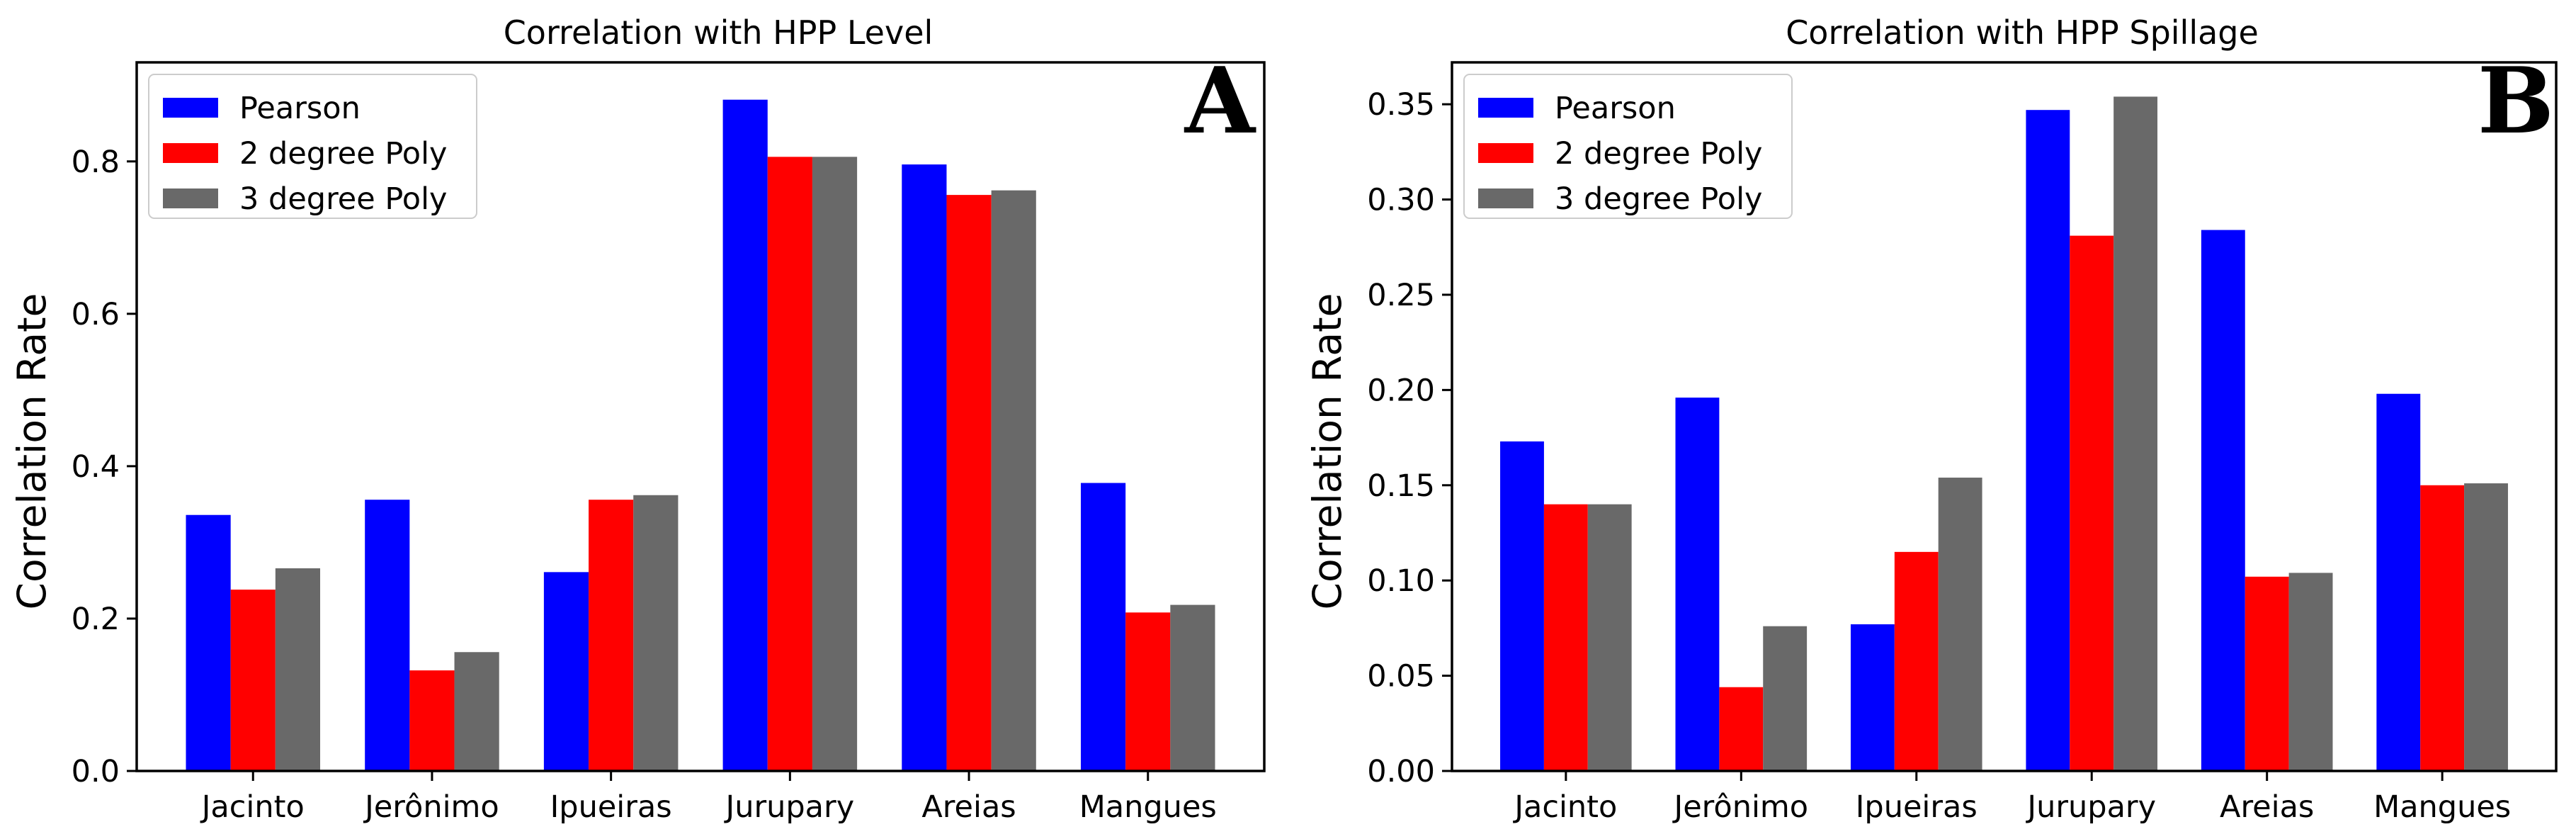  Describe the element at coordinates (2516, 101) in the screenshot. I see `panel-label: B` at that location.